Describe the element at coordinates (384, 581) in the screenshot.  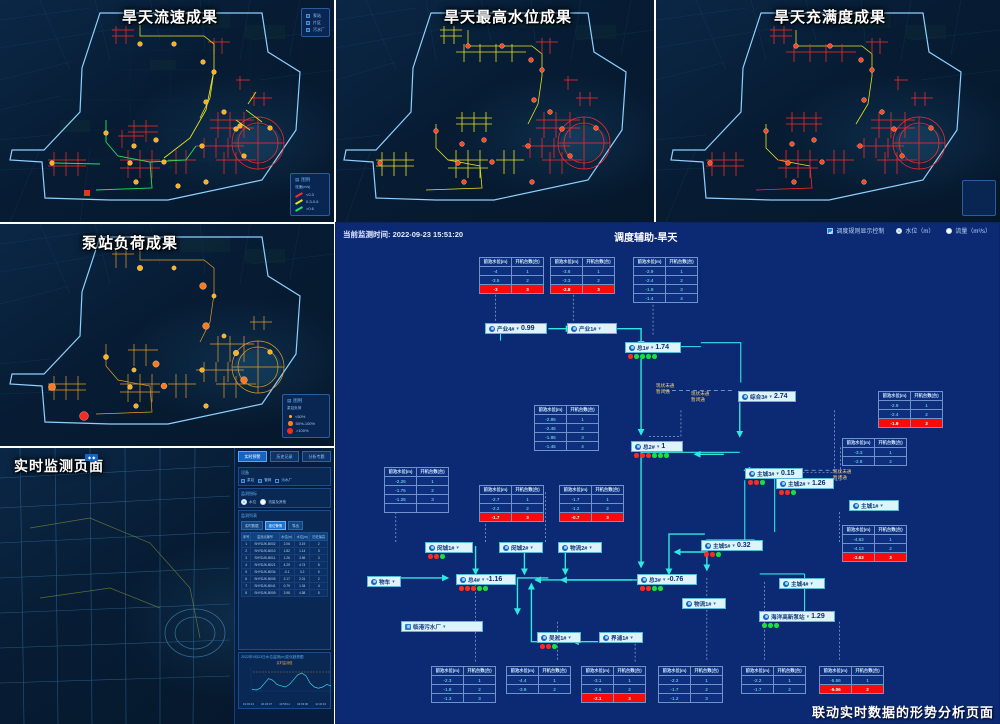
I see `dispatch-node-wq: 物车 ▾` at that location.